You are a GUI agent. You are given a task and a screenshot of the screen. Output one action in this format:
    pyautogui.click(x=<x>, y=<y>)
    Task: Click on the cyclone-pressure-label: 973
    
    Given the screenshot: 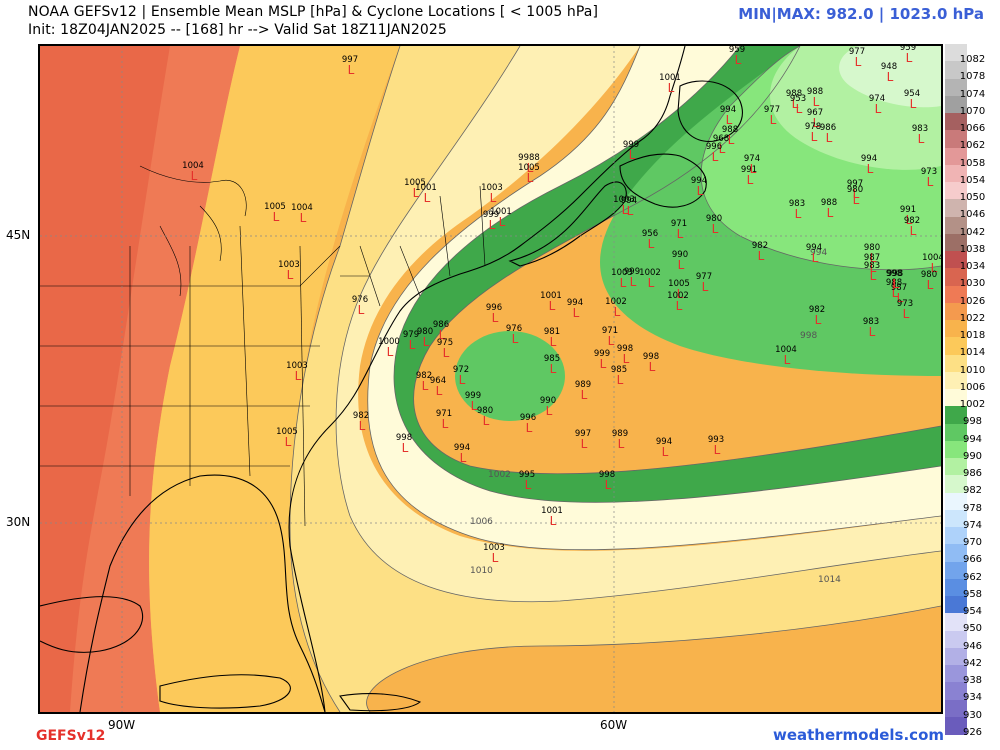 What is the action you would take?
    pyautogui.click(x=905, y=304)
    